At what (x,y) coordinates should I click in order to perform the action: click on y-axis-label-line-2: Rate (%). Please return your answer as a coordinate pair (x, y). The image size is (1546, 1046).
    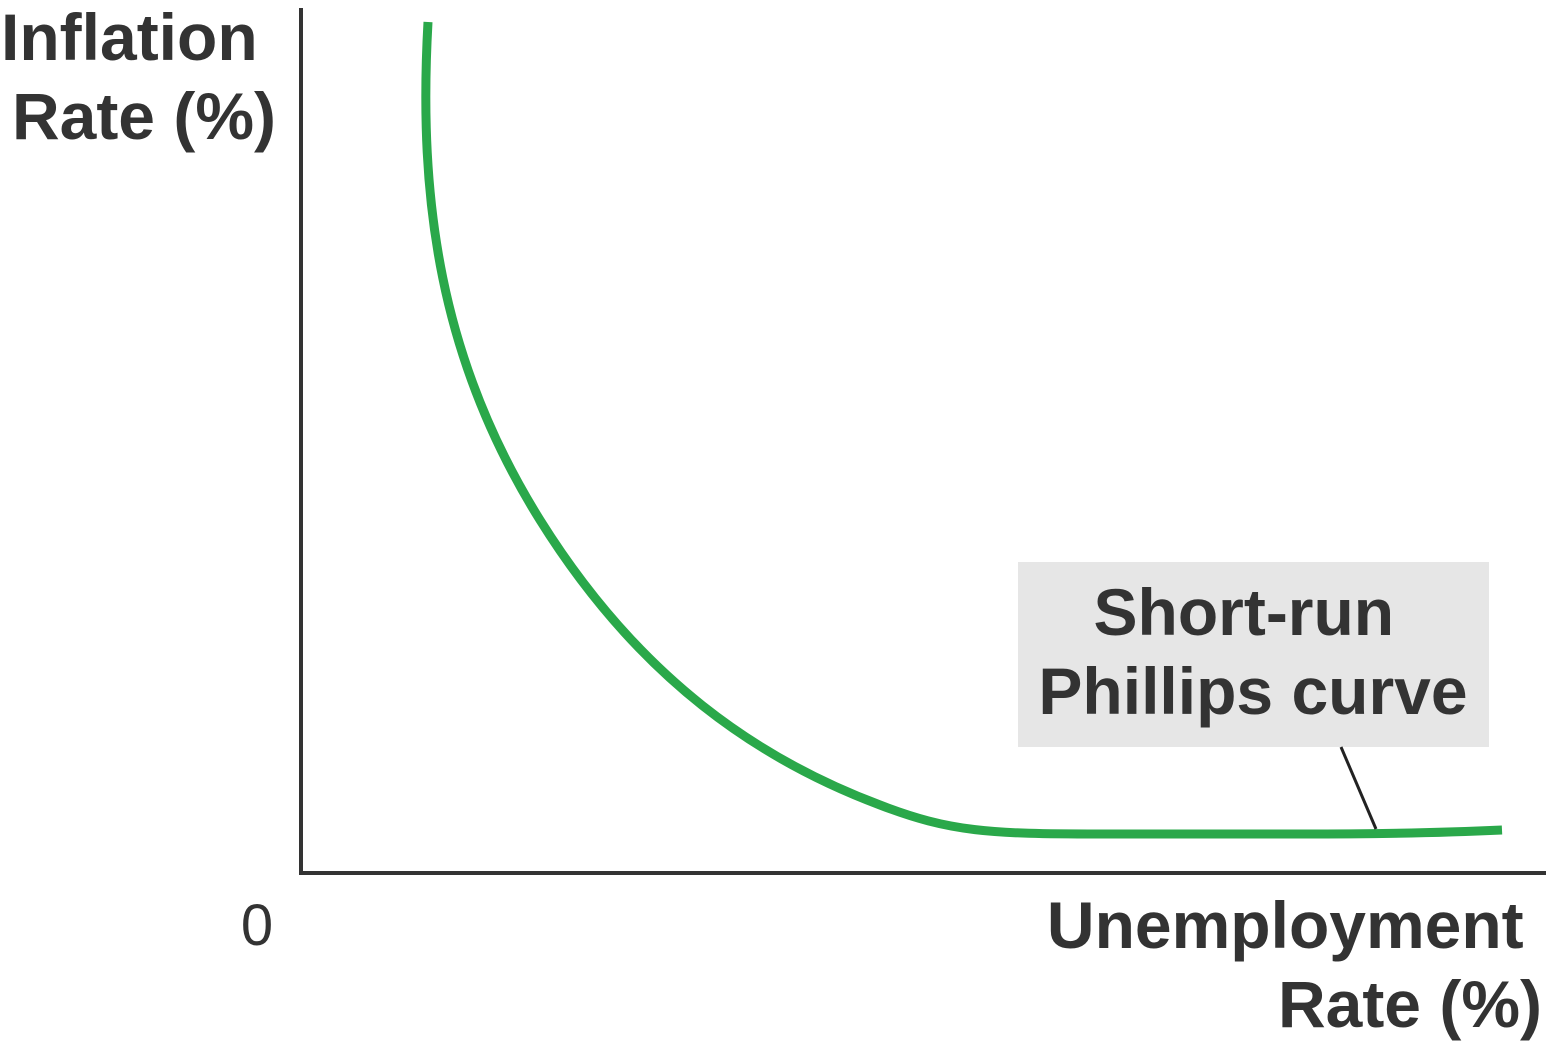
    Looking at the image, I should click on (144, 116).